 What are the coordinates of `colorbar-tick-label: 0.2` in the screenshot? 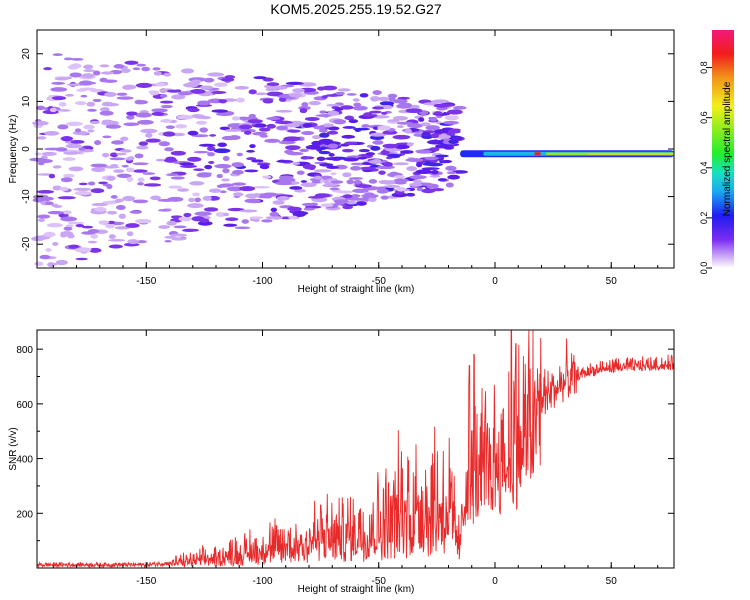 It's located at (704, 218).